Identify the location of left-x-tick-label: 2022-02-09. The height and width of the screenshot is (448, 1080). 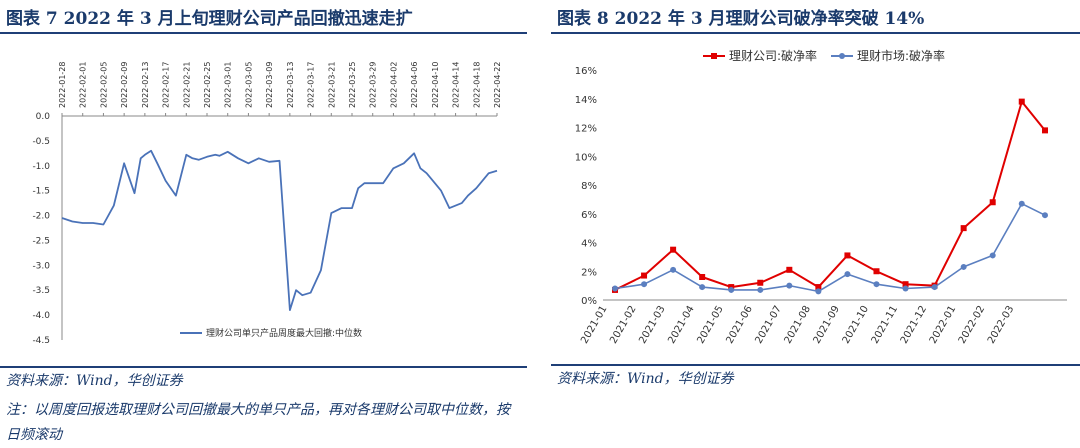
(124, 85).